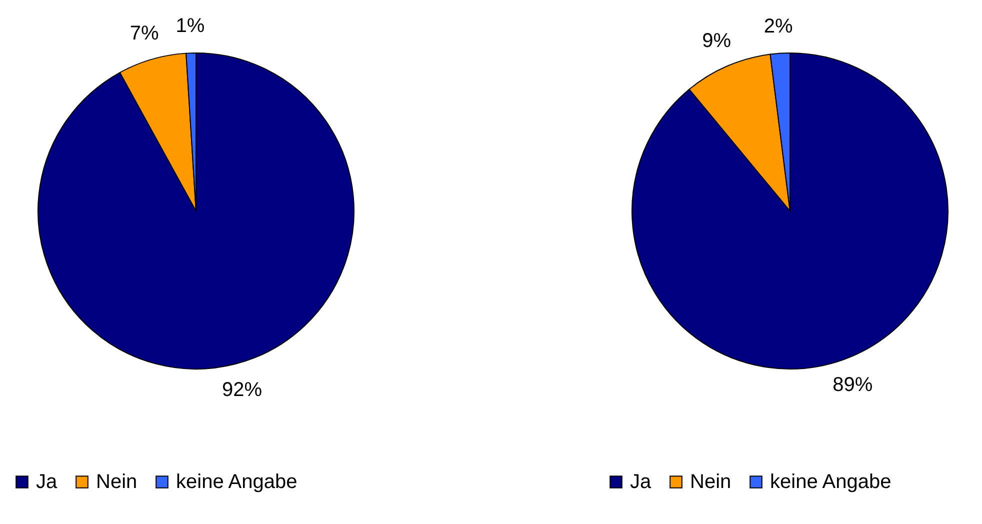 The height and width of the screenshot is (524, 982). What do you see at coordinates (242, 390) in the screenshot?
I see `data-label: 92%` at bounding box center [242, 390].